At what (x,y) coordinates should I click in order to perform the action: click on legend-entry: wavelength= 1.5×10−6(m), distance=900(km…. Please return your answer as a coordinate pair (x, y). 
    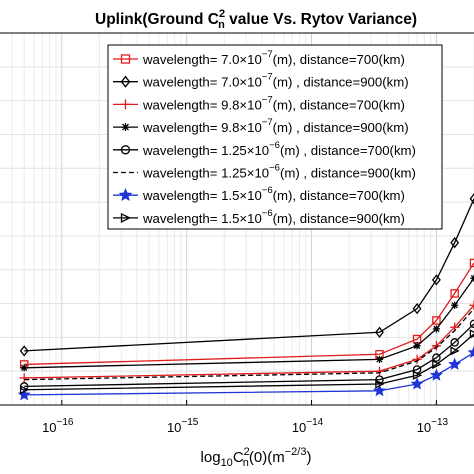
    Looking at the image, I should click on (259, 217).